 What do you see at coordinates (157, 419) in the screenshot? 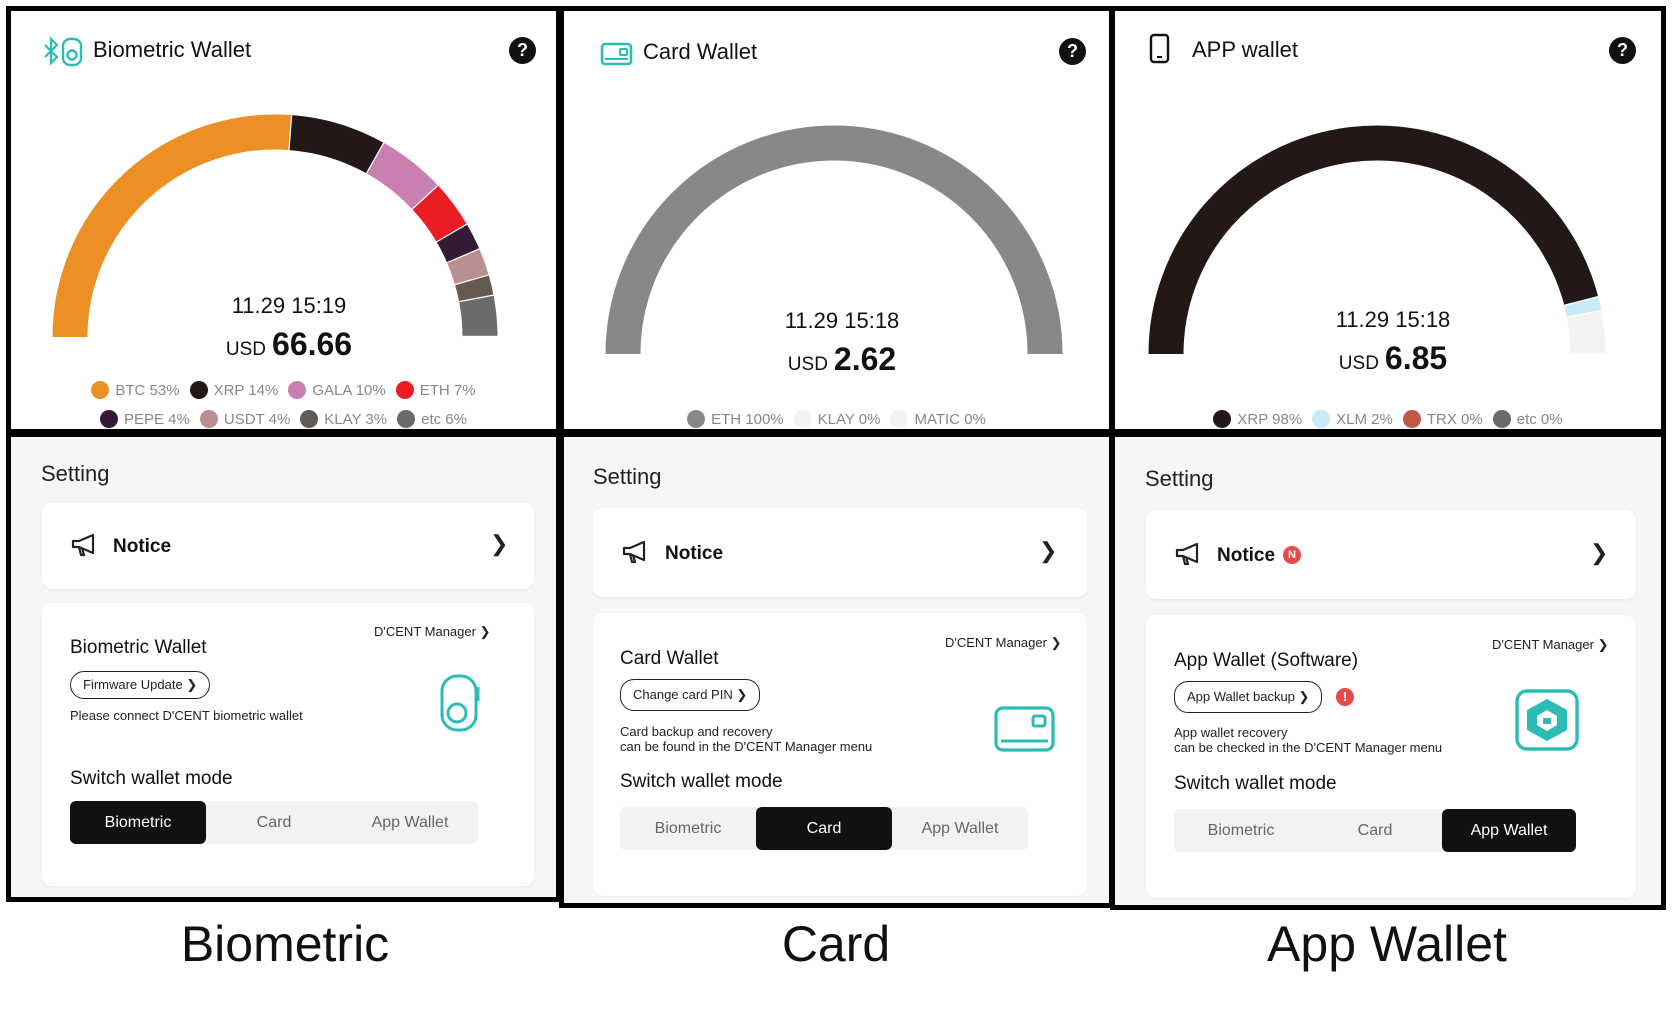
I see `legend-label: PEPE 4%` at bounding box center [157, 419].